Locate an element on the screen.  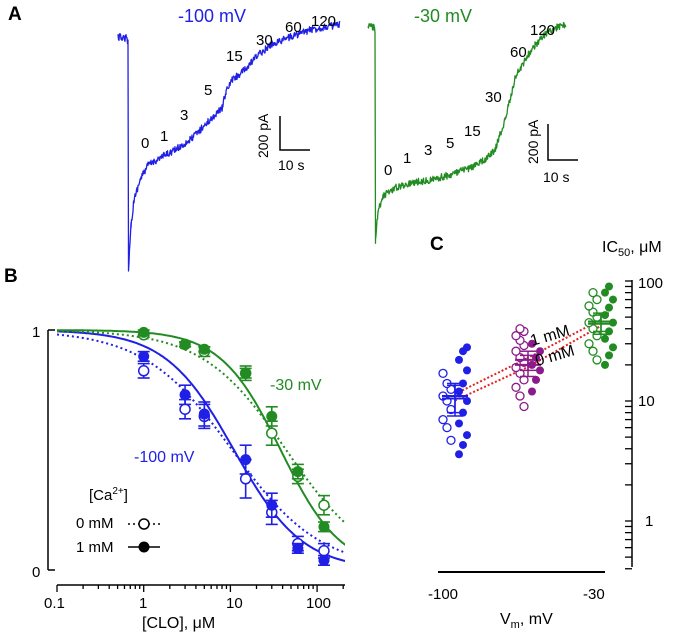
panel-b-points is located at coordinates (233, 446).